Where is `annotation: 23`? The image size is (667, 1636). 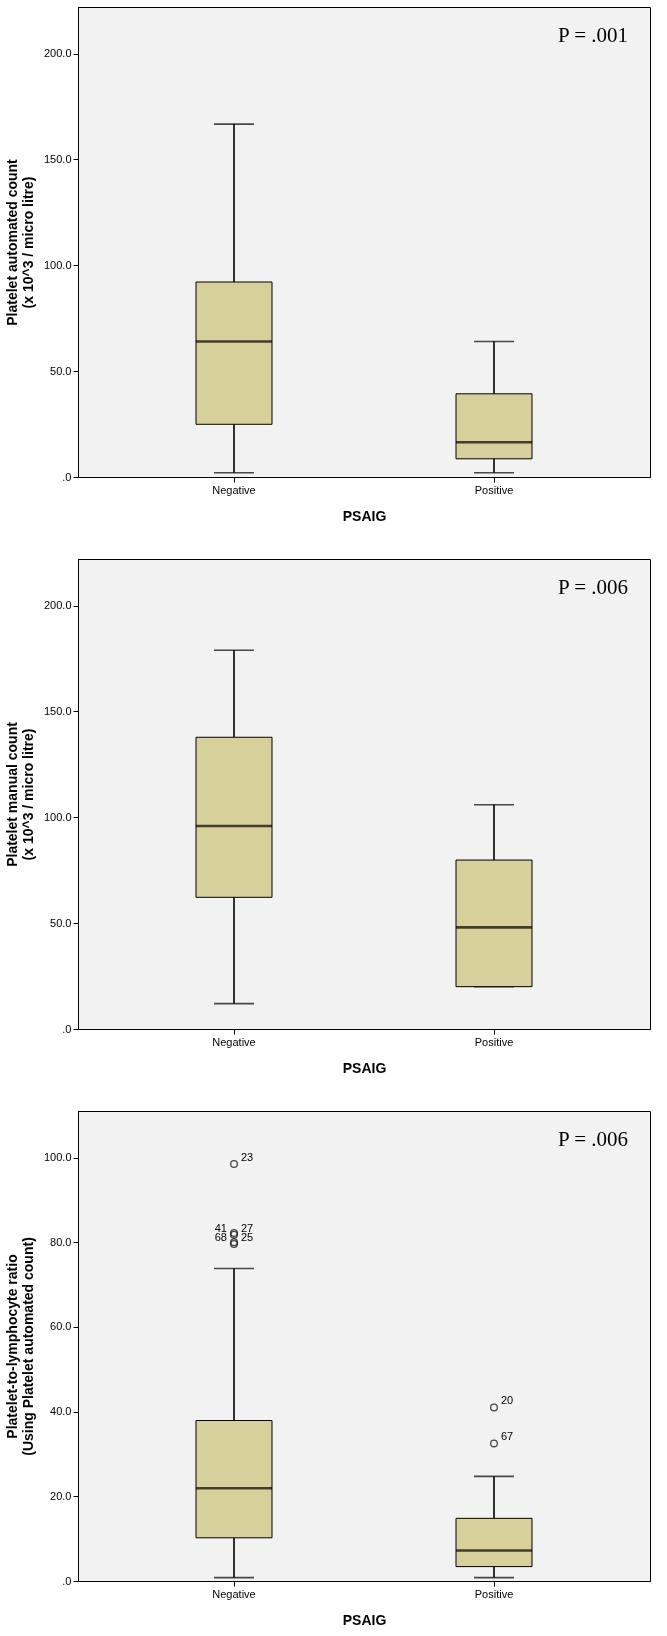 annotation: 23 is located at coordinates (247, 1156).